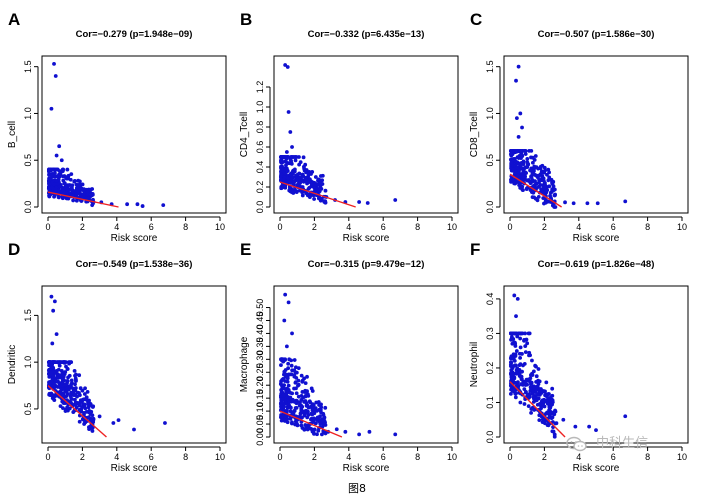 This screenshot has height=501, width=714. I want to click on data-points, so click(568, 136).